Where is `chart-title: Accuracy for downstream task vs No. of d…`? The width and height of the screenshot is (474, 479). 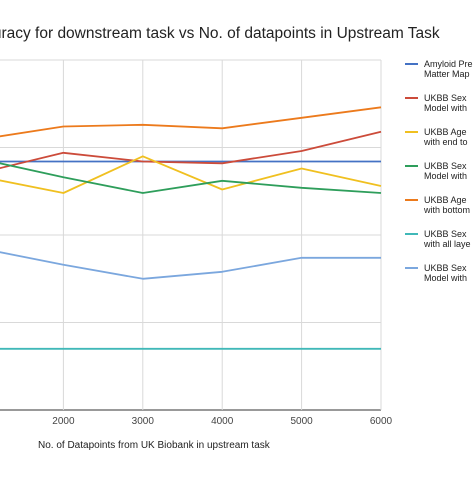 chart-title: Accuracy for downstream task vs No. of d… is located at coordinates (220, 33).